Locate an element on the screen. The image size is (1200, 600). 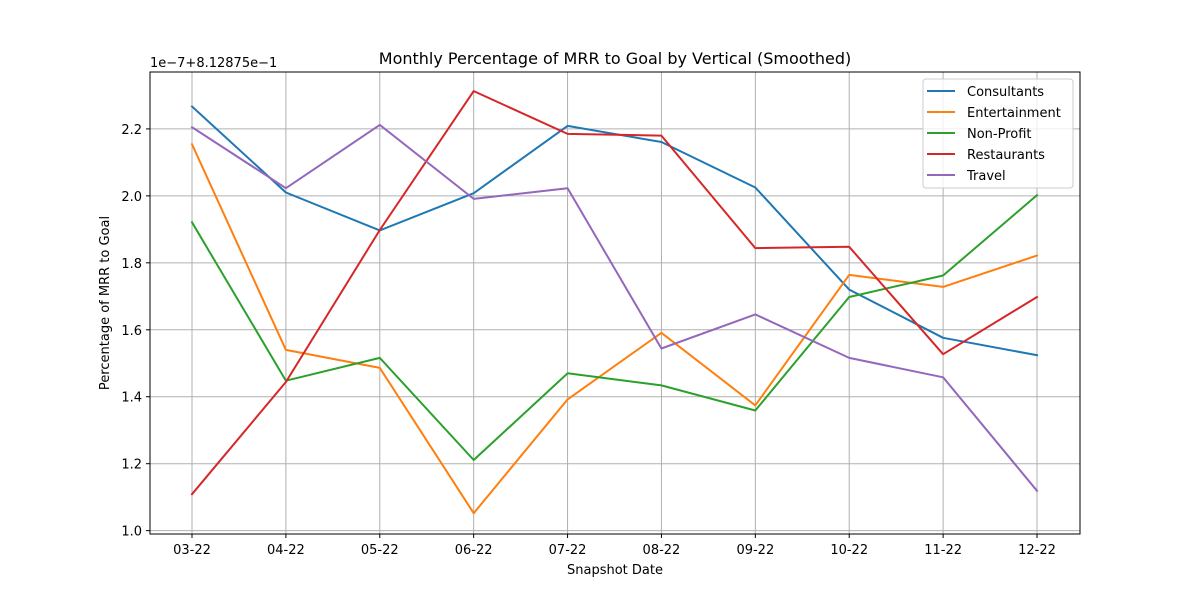
y-tick-label: 1.2 is located at coordinates (131, 465).